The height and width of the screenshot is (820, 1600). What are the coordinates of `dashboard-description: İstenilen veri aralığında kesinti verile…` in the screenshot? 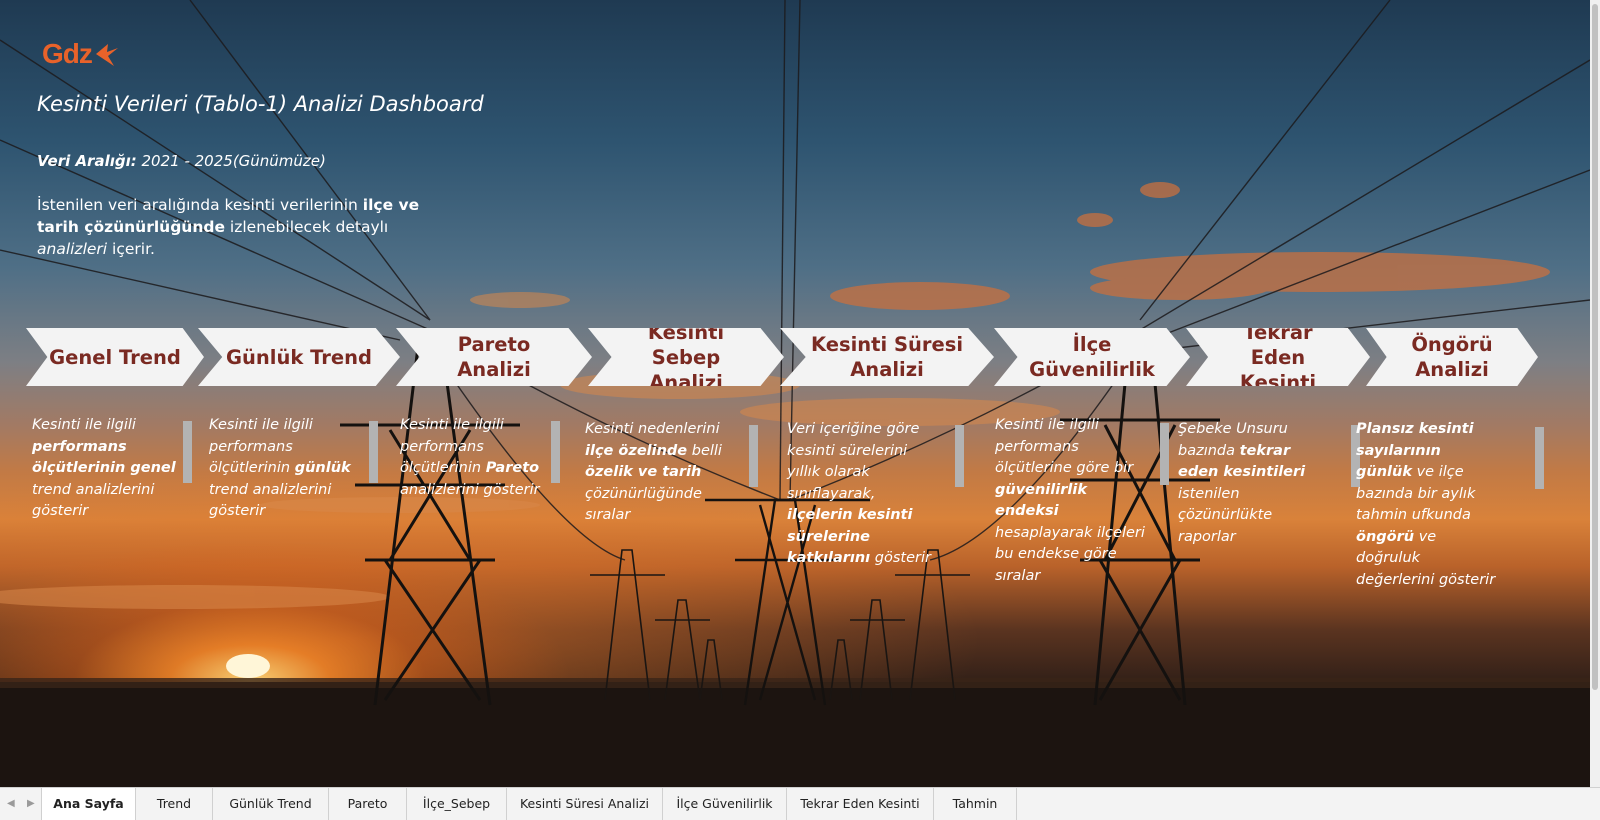 It's located at (237, 227).